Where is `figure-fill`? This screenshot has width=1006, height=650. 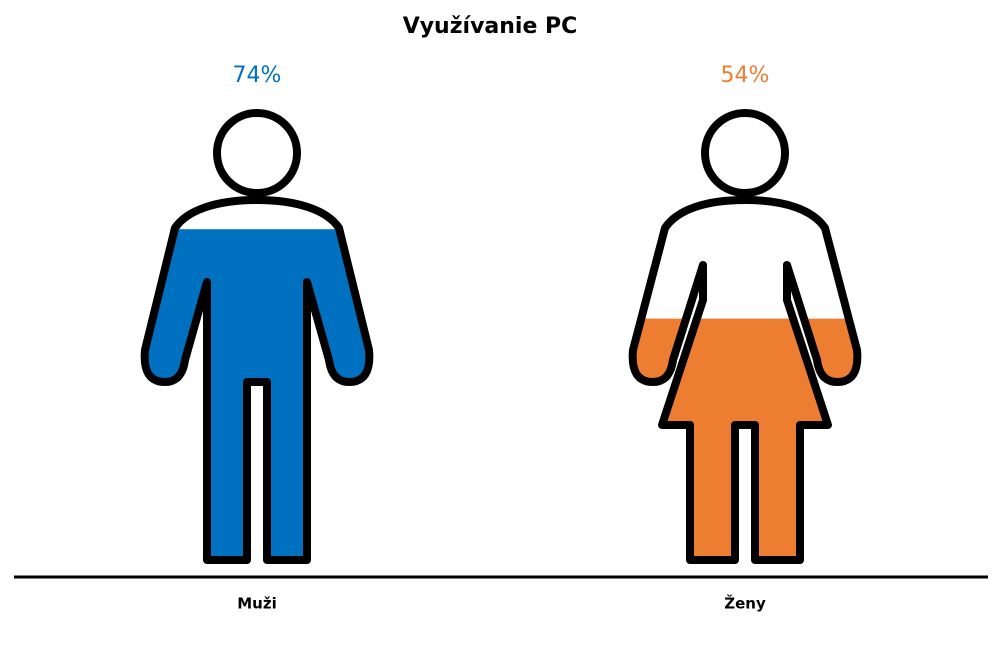 figure-fill is located at coordinates (745, 439).